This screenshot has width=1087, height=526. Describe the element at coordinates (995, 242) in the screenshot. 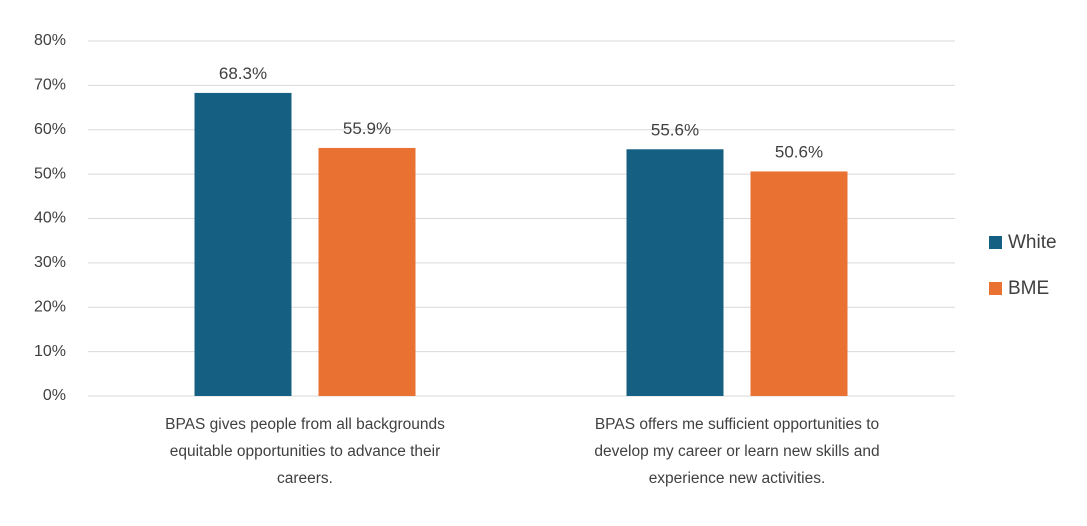

I see `legend-swatch-white` at that location.